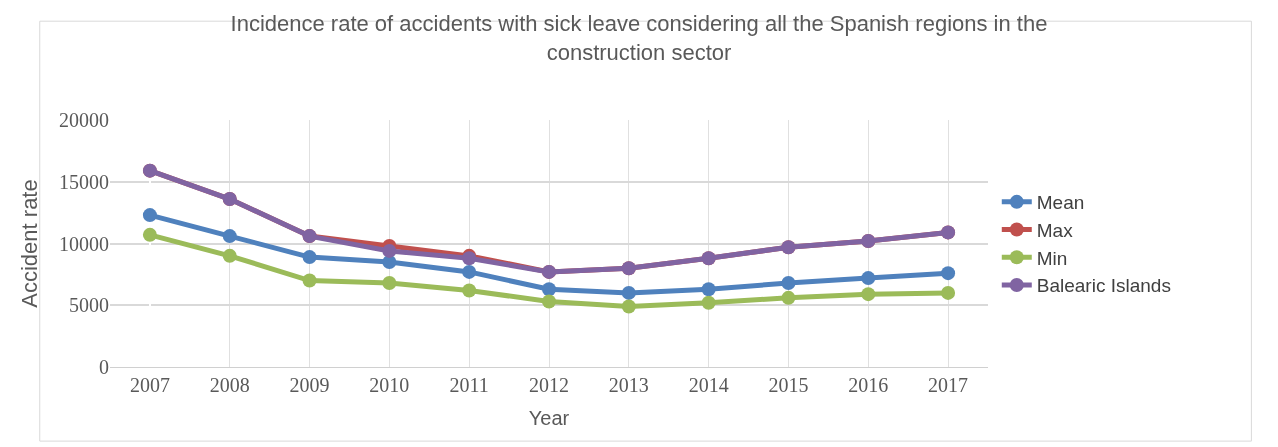 The image size is (1278, 447). Describe the element at coordinates (149, 385) in the screenshot. I see `x-tick-label: 2007` at that location.